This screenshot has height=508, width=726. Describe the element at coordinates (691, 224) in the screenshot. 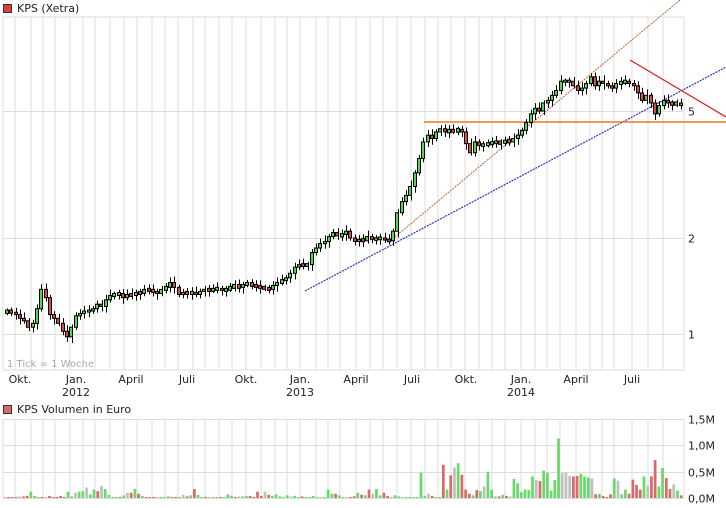

I see `price-y-axis: 5 2 1` at that location.